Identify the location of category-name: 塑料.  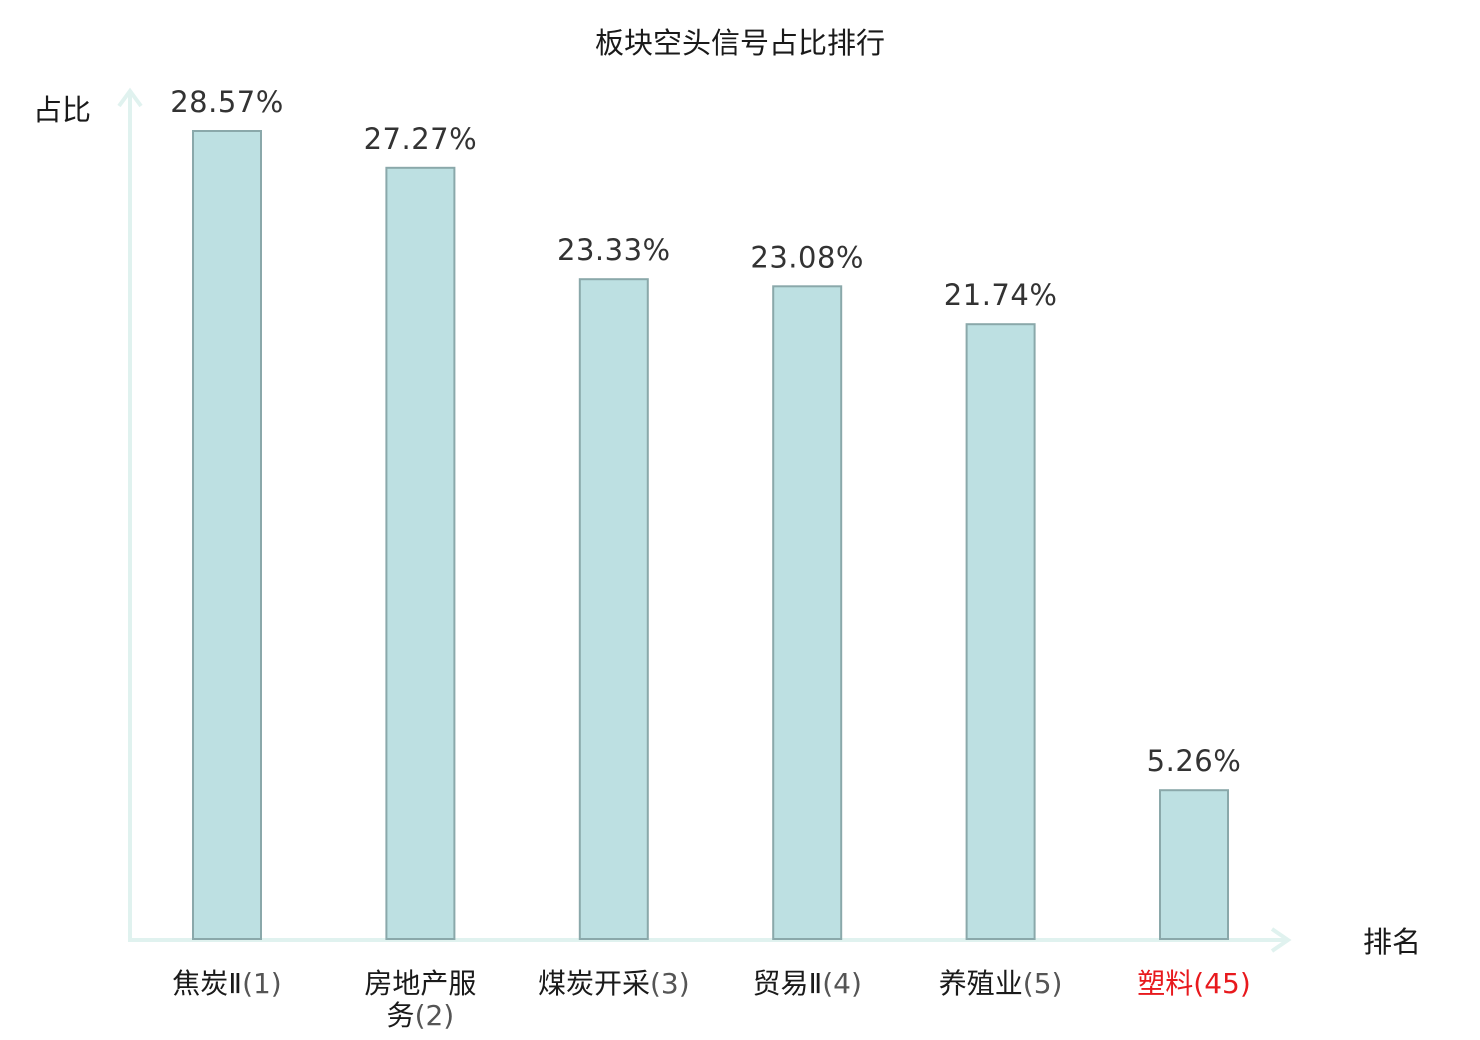
(1165, 983).